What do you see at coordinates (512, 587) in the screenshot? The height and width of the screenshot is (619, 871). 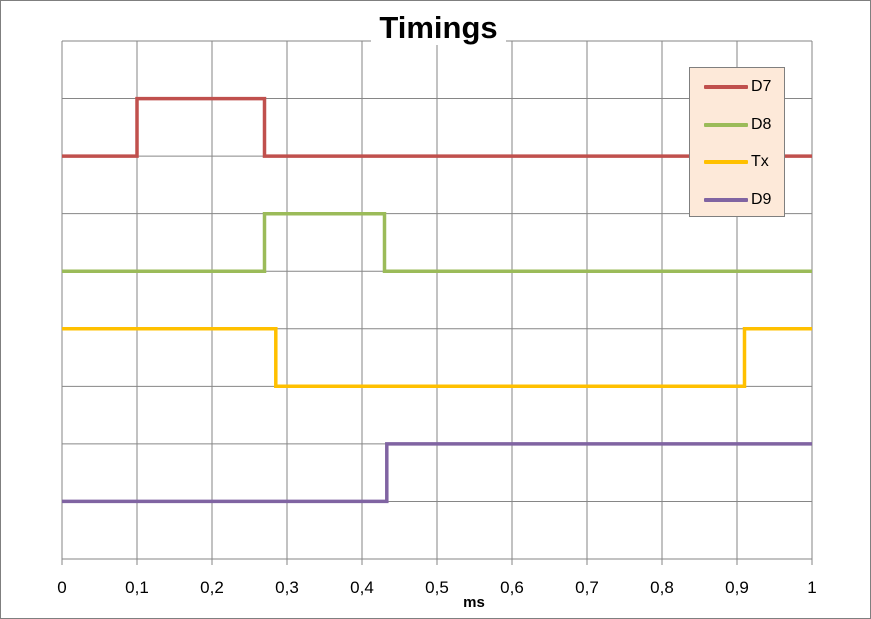 I see `x-tick-label: 0,6` at bounding box center [512, 587].